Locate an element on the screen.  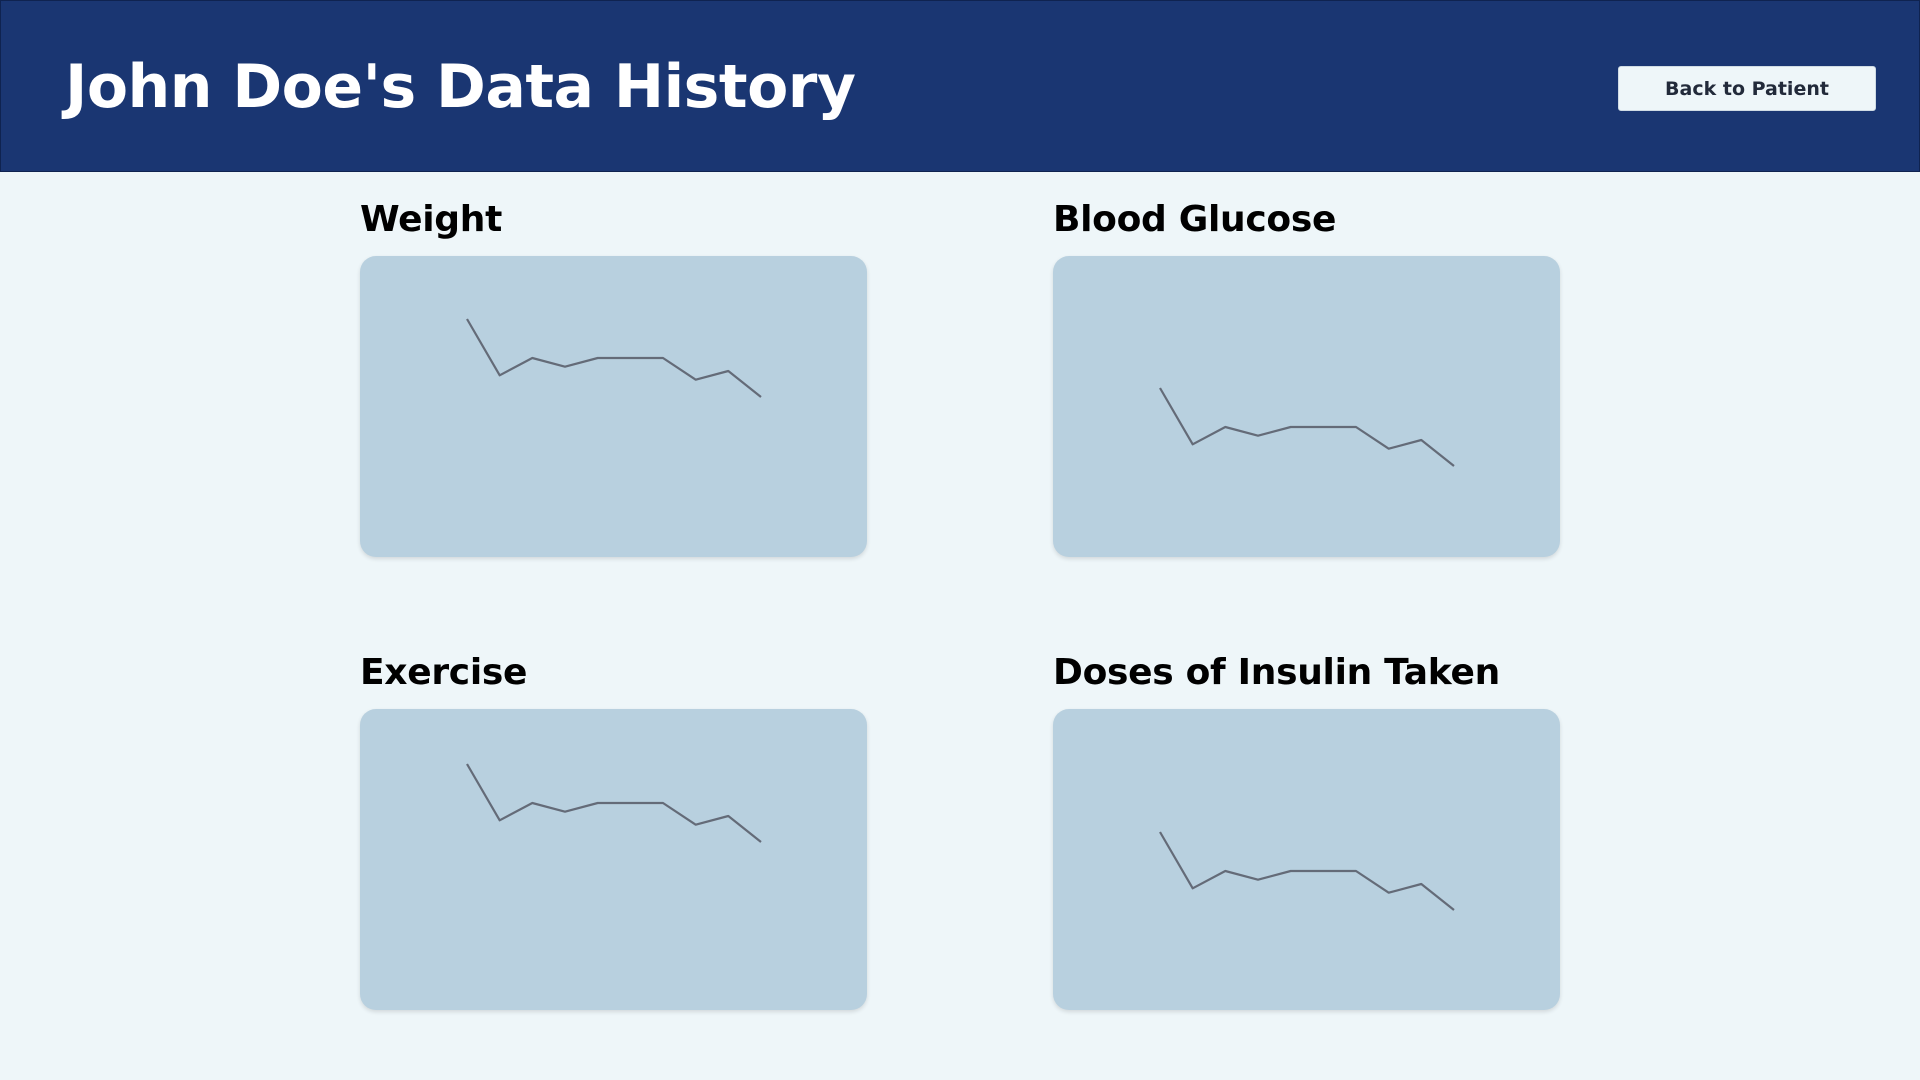
insulin-doses-chart is located at coordinates (1307, 871).